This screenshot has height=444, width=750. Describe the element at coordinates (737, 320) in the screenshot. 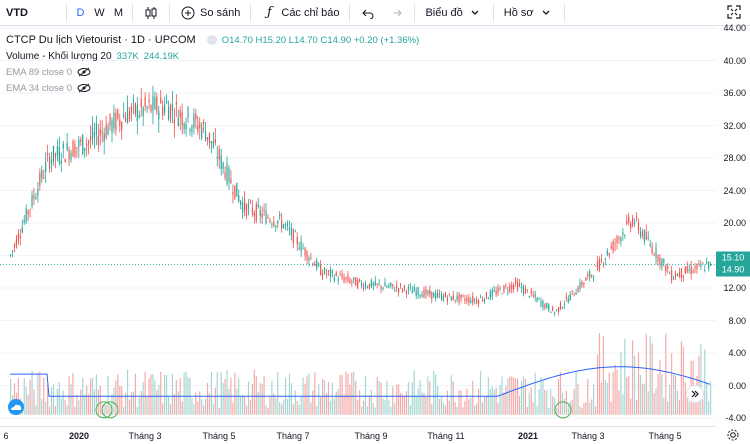

I see `price-tick-label: 8.00` at that location.